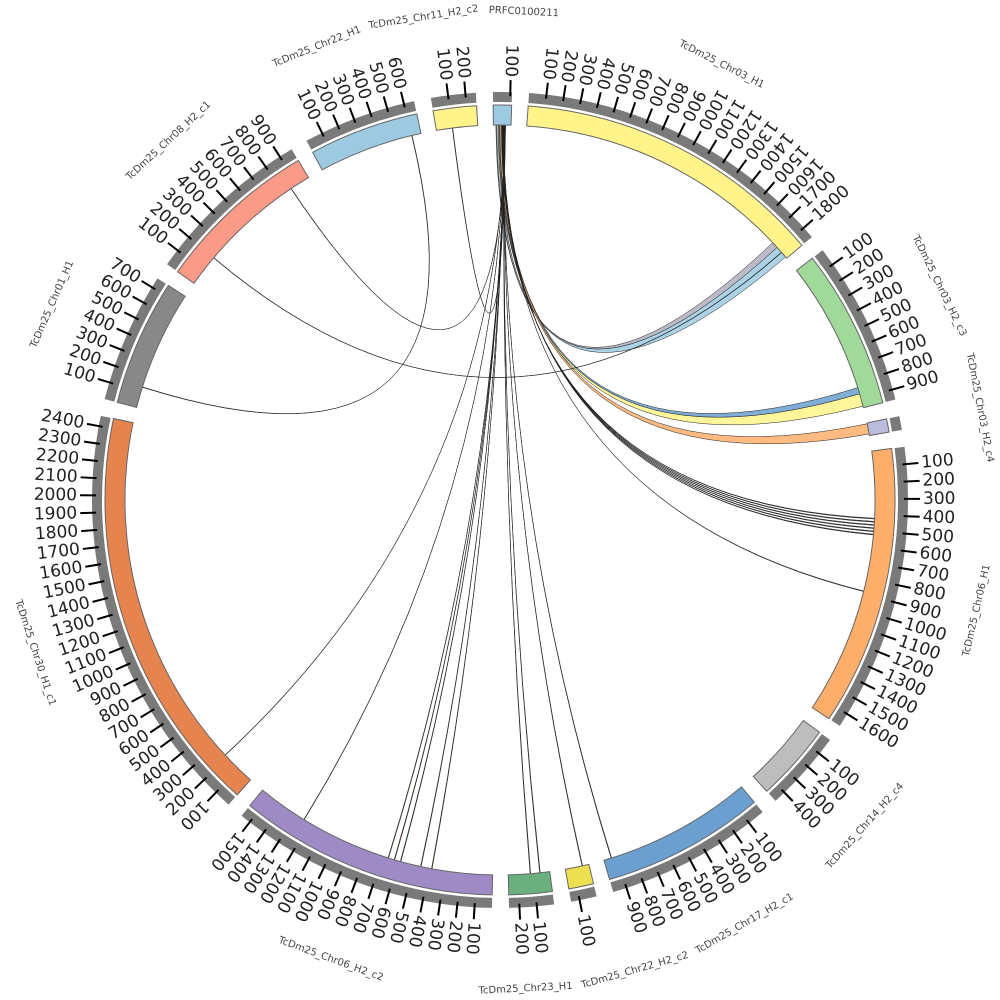 The height and width of the screenshot is (1000, 1000). What do you see at coordinates (938, 536) in the screenshot?
I see `tick-label: 500` at bounding box center [938, 536].